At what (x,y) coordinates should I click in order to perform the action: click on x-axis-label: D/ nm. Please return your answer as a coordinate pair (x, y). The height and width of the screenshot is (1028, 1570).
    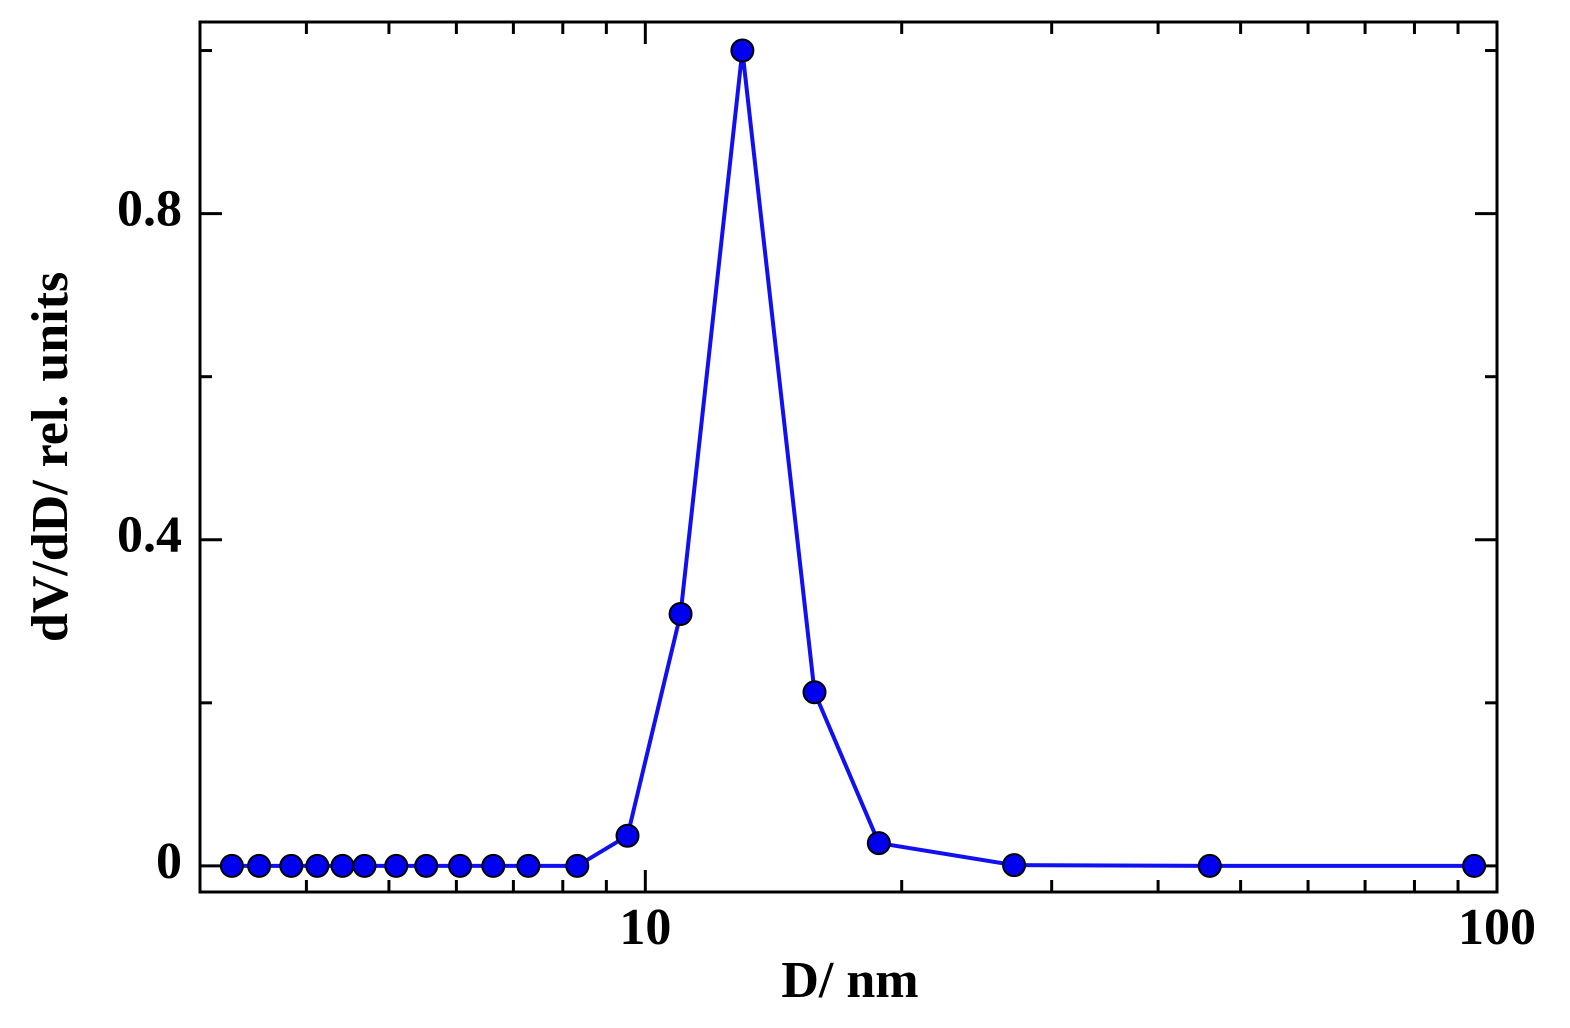
    Looking at the image, I should click on (849, 980).